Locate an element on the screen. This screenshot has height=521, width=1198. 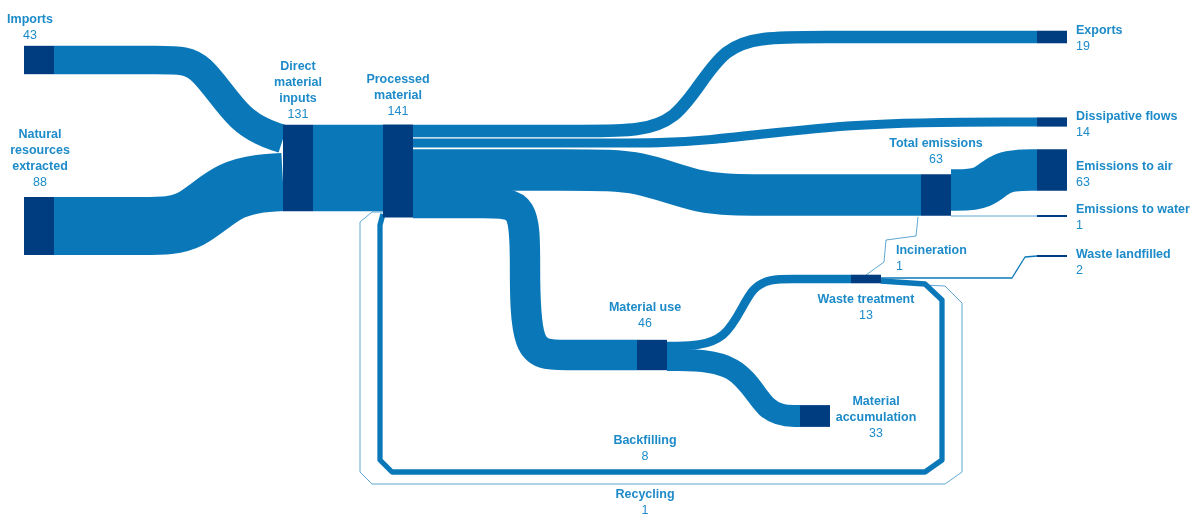
category-label: Exports is located at coordinates (1099, 30).